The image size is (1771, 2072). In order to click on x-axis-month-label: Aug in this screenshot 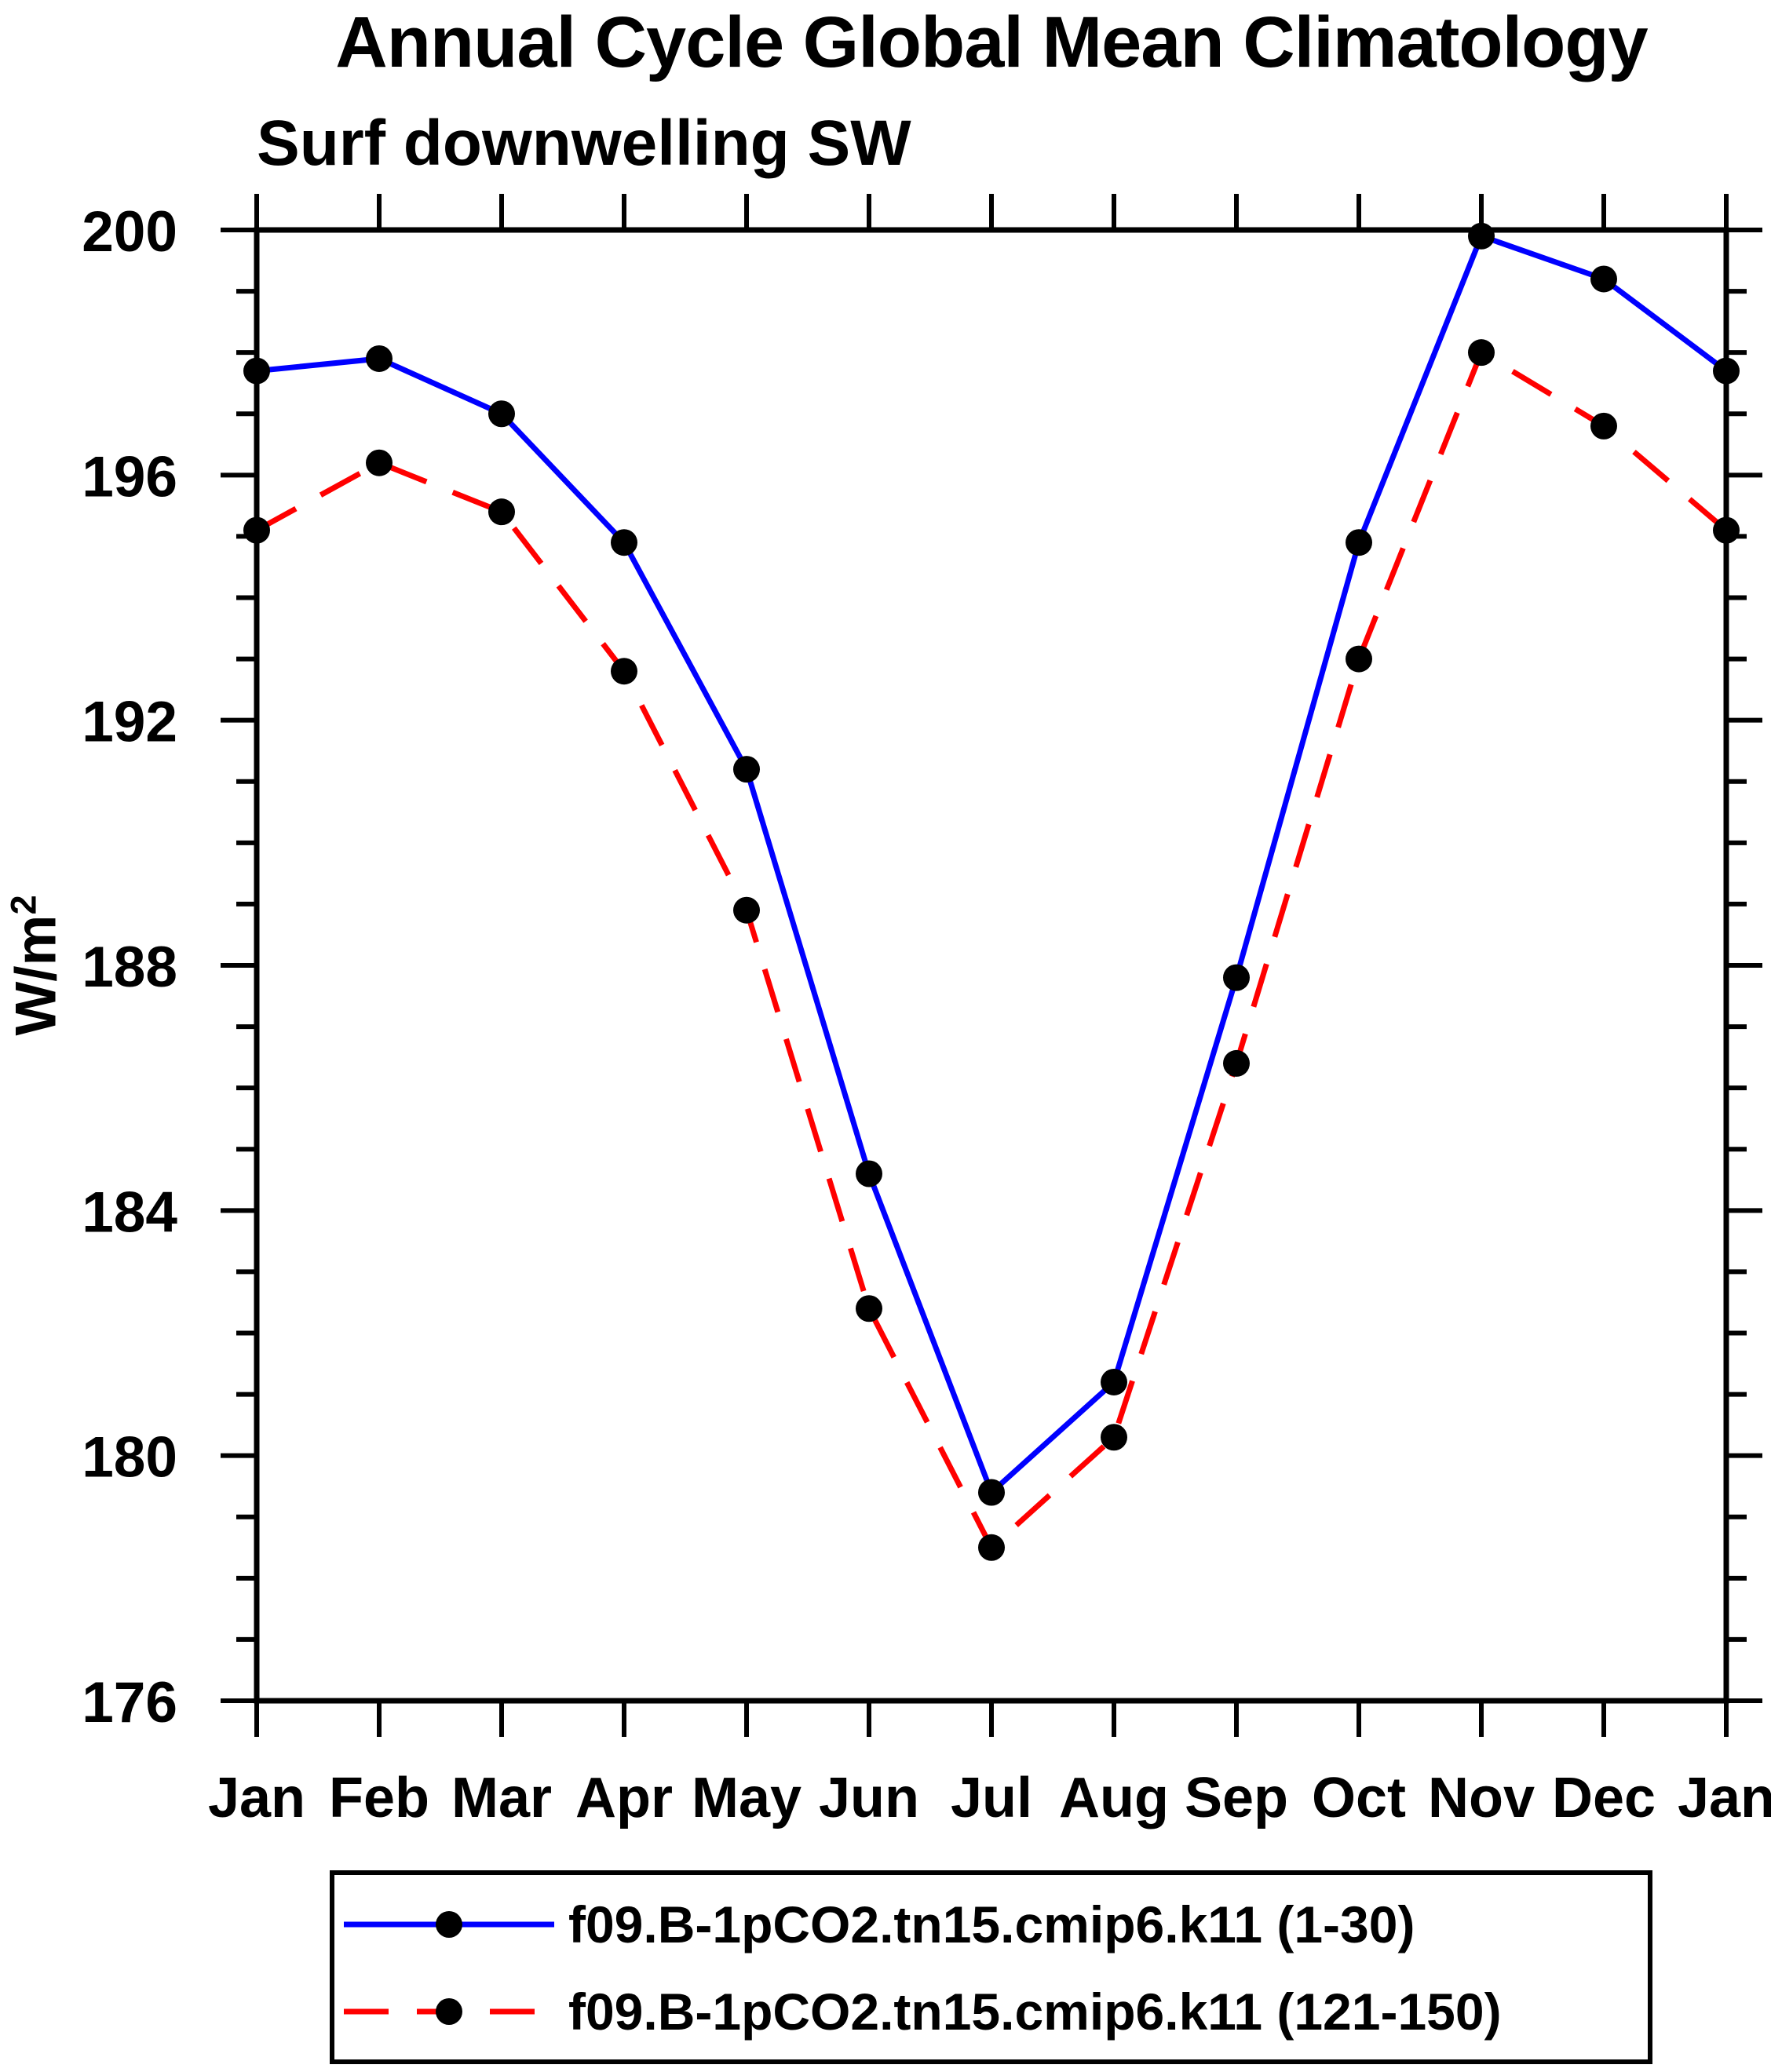, I will do `click(1114, 1798)`.